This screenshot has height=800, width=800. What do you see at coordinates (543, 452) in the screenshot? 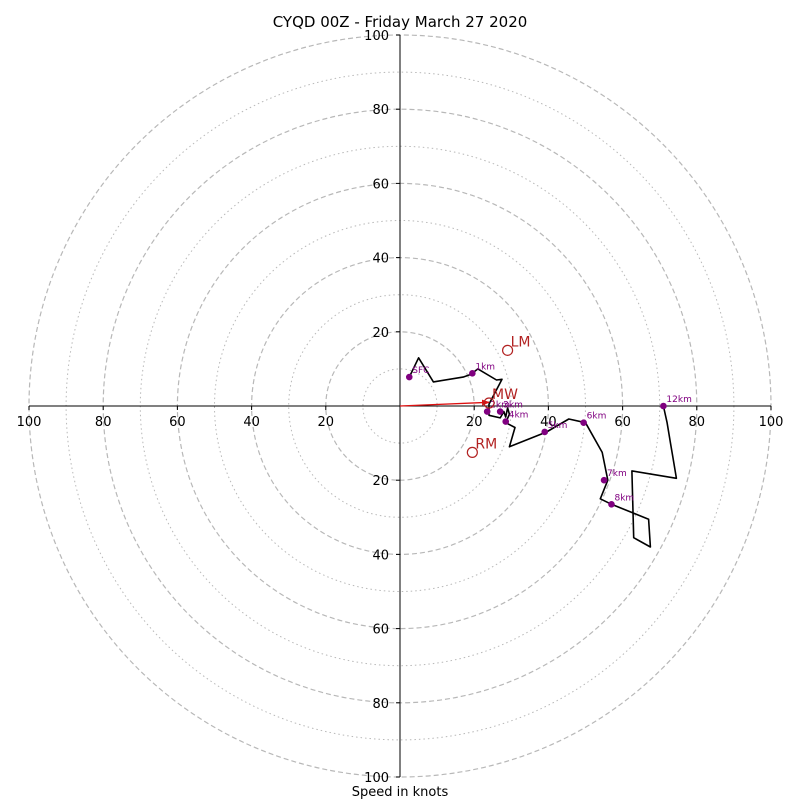
I see `hodograph-trace` at bounding box center [543, 452].